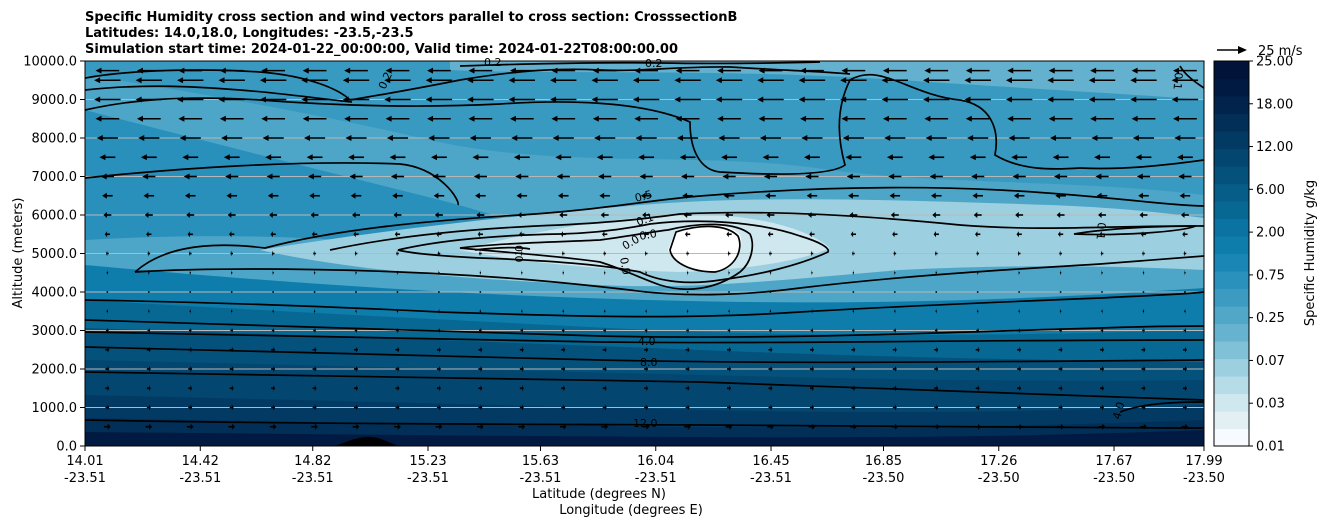 The width and height of the screenshot is (1326, 526). What do you see at coordinates (1141, 164) in the screenshot?
I see `contour-line` at bounding box center [1141, 164].